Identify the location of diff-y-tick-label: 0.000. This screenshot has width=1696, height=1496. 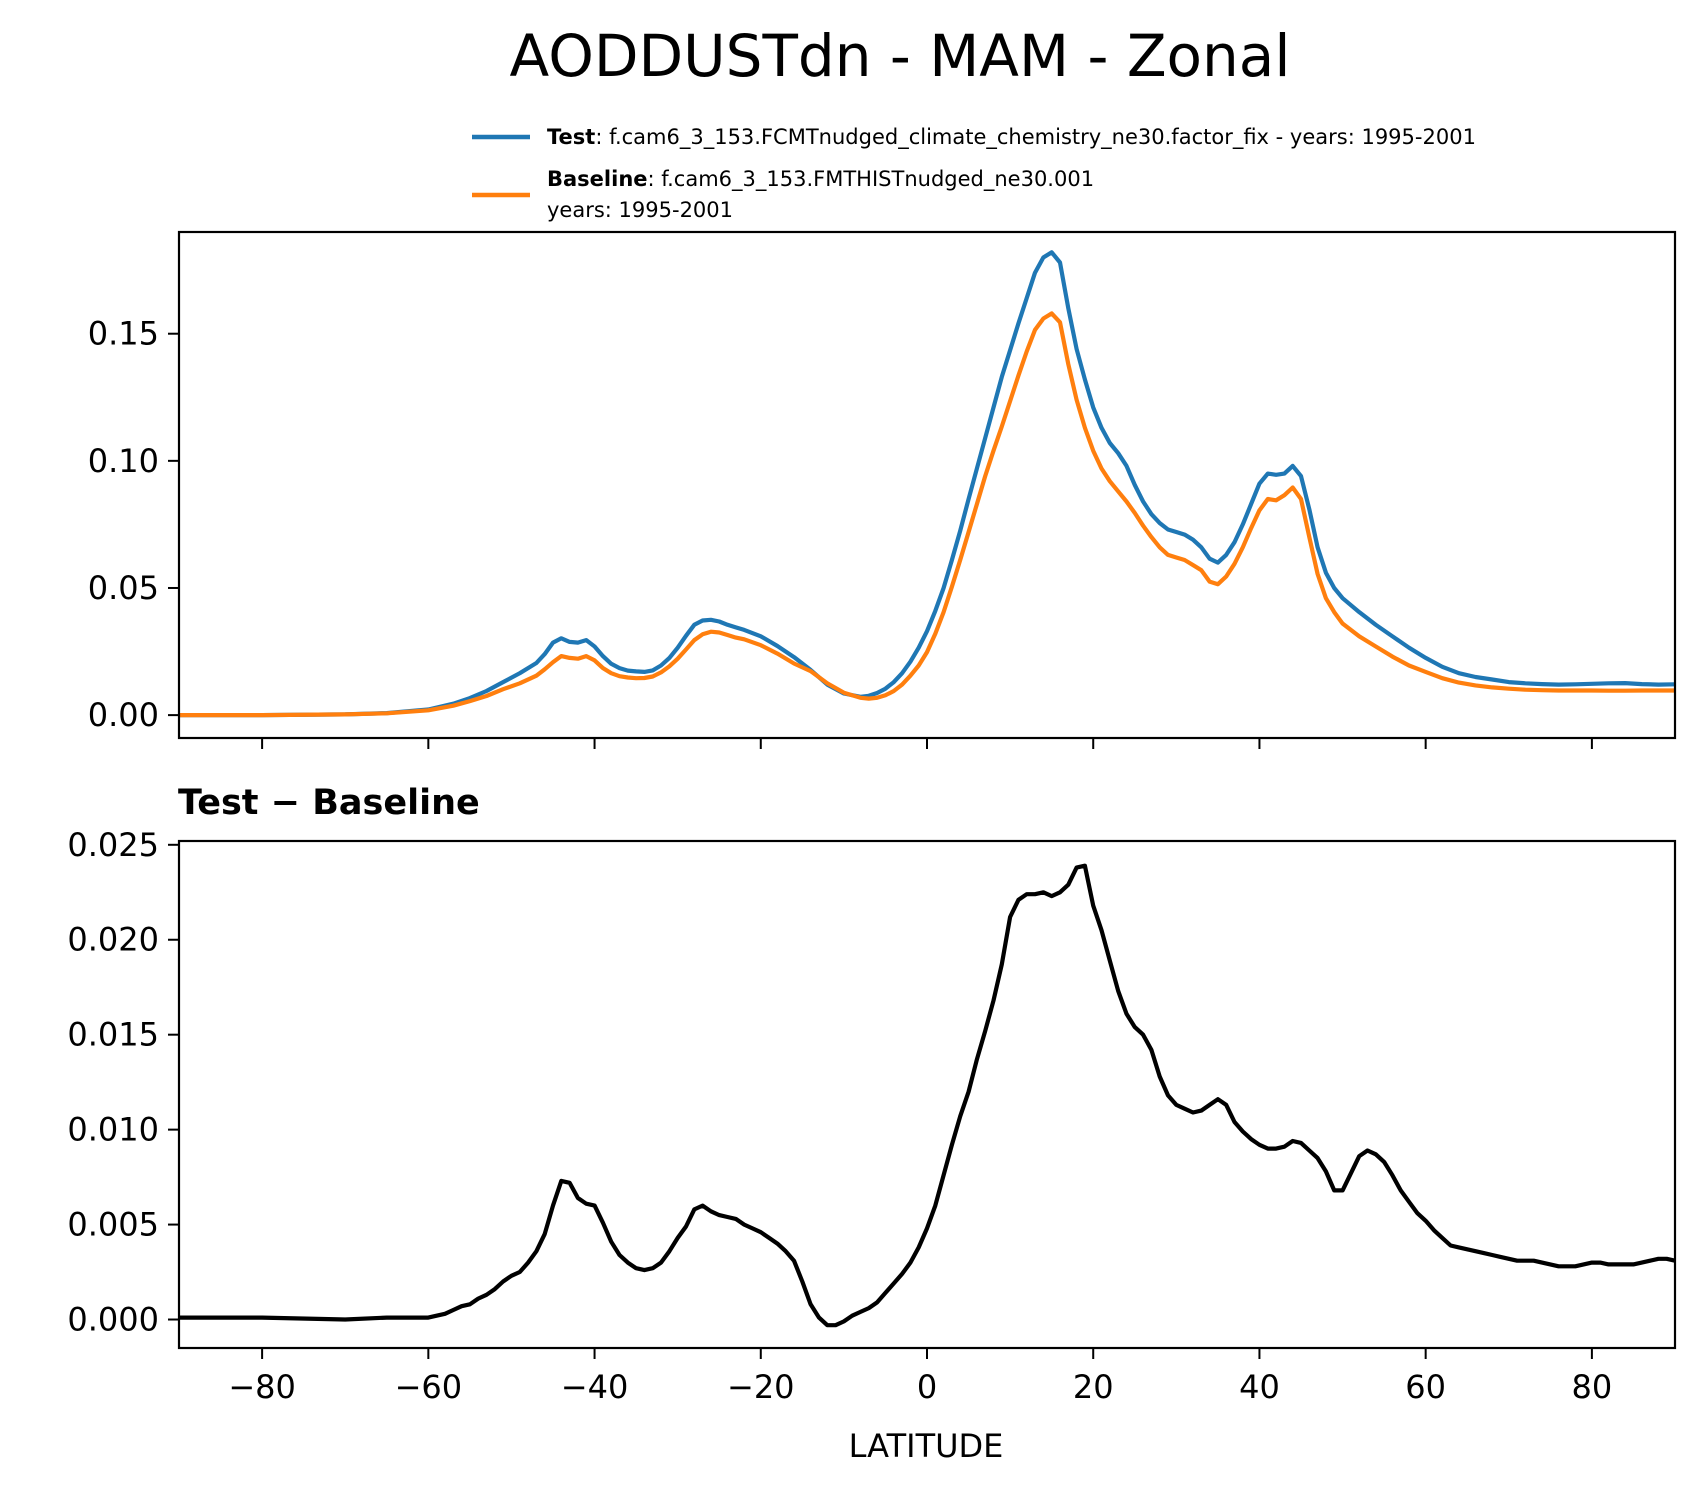
(113, 1320).